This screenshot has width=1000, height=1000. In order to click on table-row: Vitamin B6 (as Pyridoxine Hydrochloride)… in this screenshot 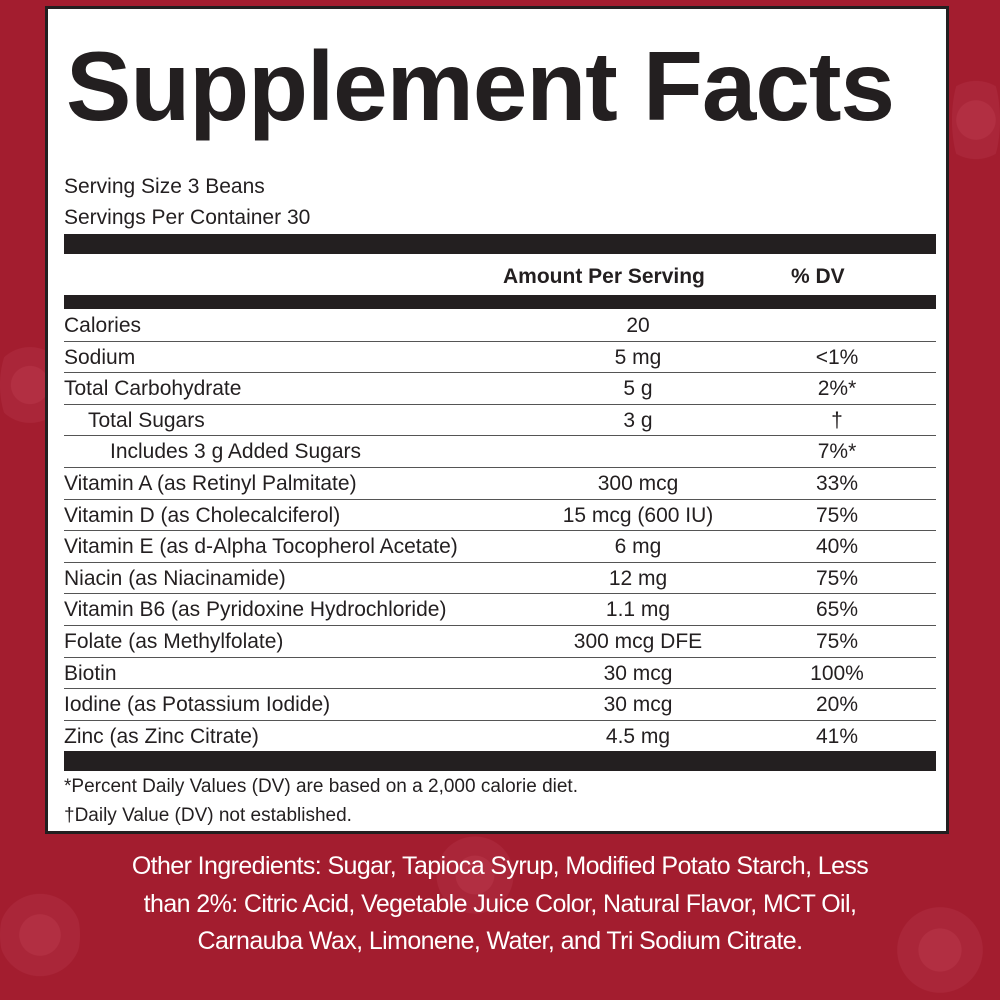, I will do `click(500, 610)`.